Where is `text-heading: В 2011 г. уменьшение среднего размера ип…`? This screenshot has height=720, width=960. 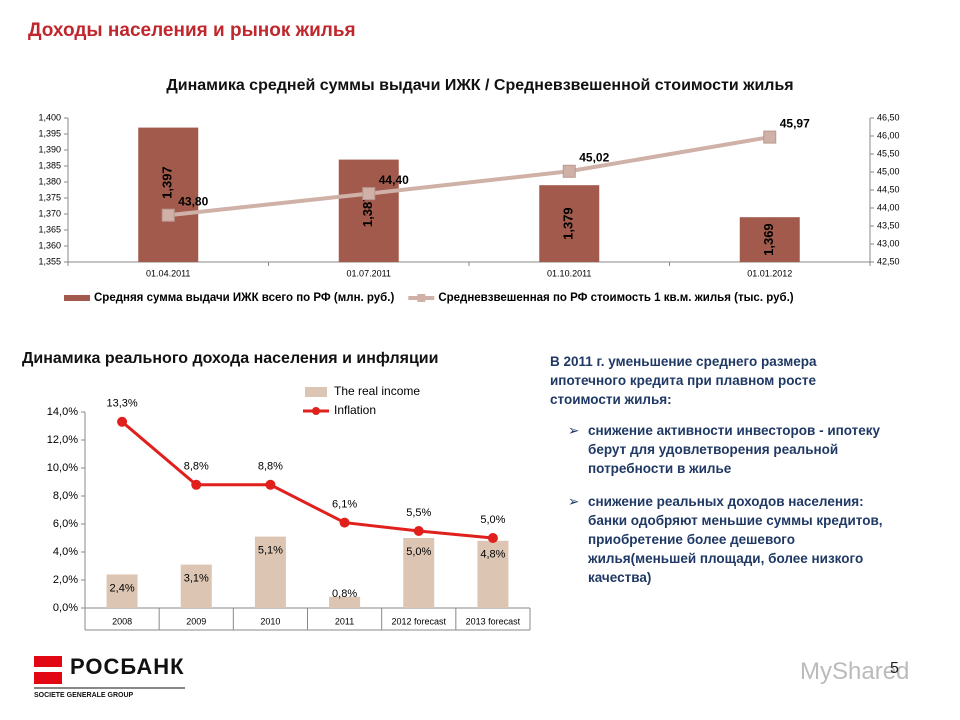 text-heading: В 2011 г. уменьшение среднего размера ип… is located at coordinates (683, 380).